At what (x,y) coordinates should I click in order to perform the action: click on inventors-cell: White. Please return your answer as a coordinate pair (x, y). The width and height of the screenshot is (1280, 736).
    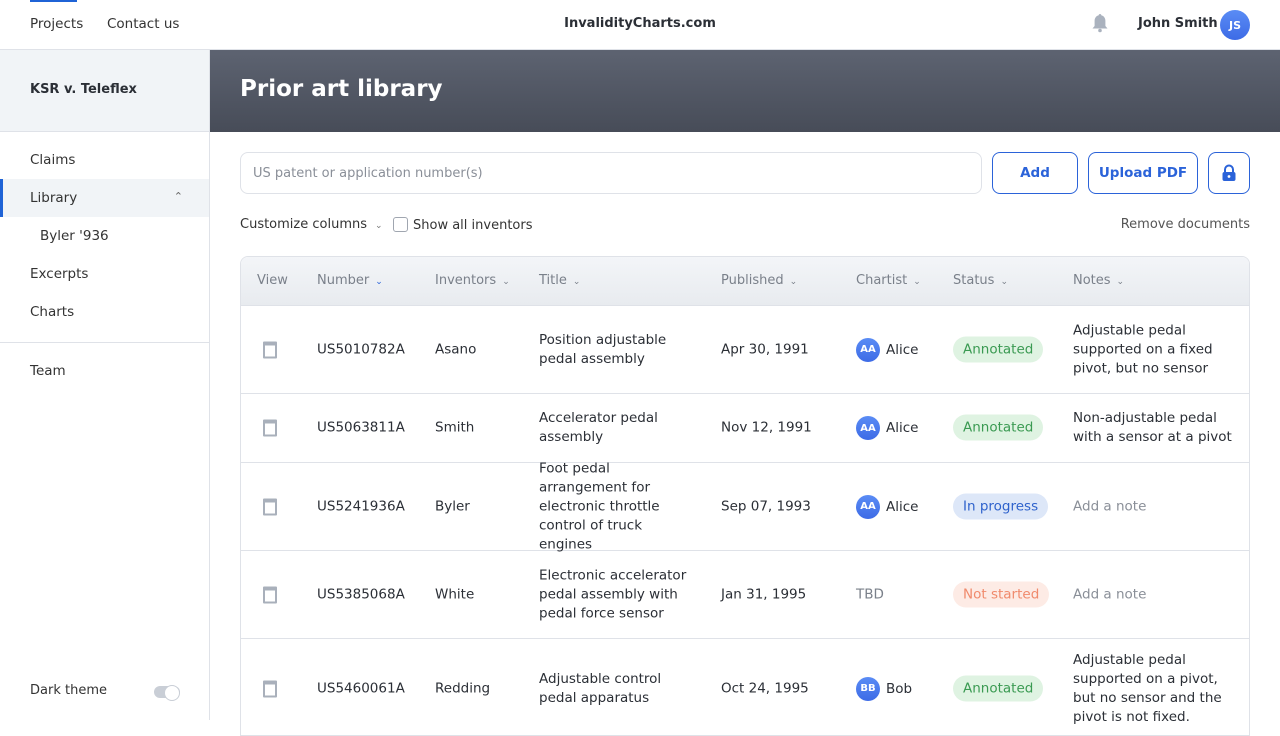
    Looking at the image, I should click on (455, 594).